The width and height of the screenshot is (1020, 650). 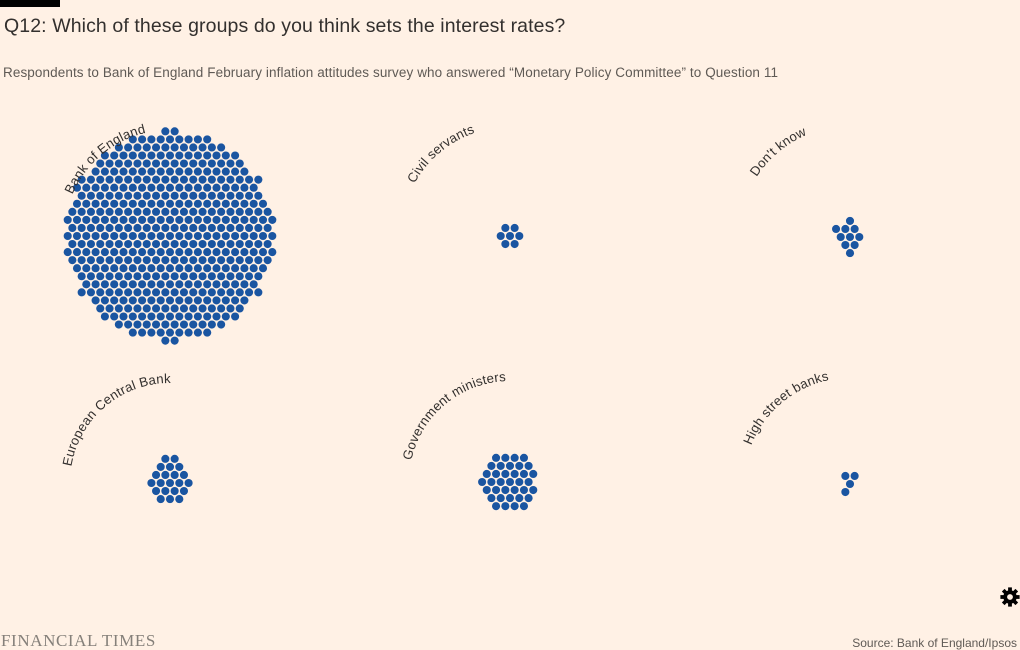 What do you see at coordinates (934, 643) in the screenshot?
I see `source-note: Source: Bank of England/Ipsos` at bounding box center [934, 643].